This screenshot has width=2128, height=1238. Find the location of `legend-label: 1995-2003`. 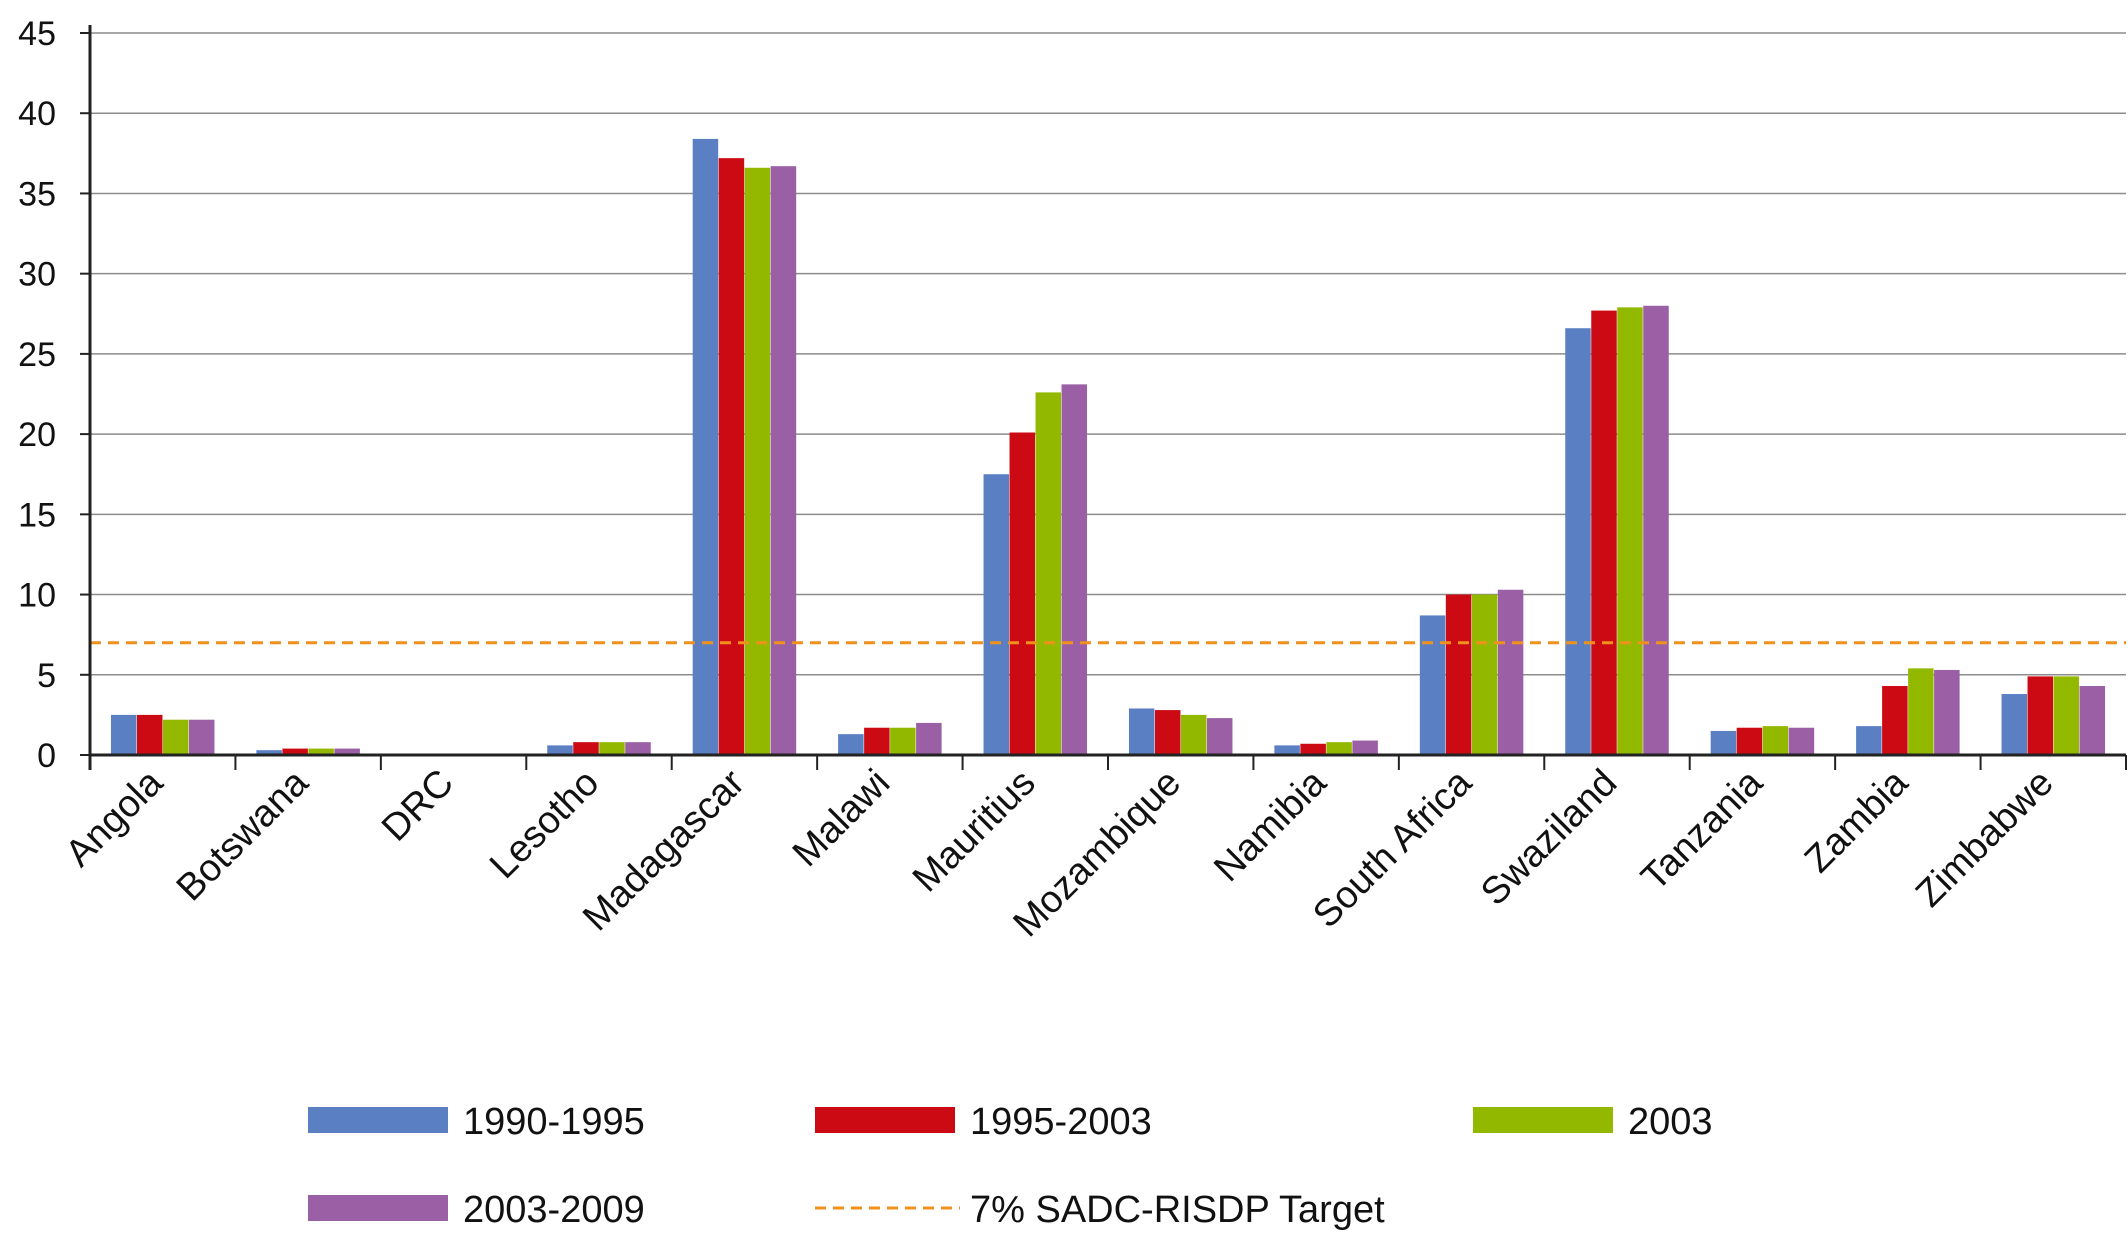

legend-label: 1995-2003 is located at coordinates (1061, 1122).